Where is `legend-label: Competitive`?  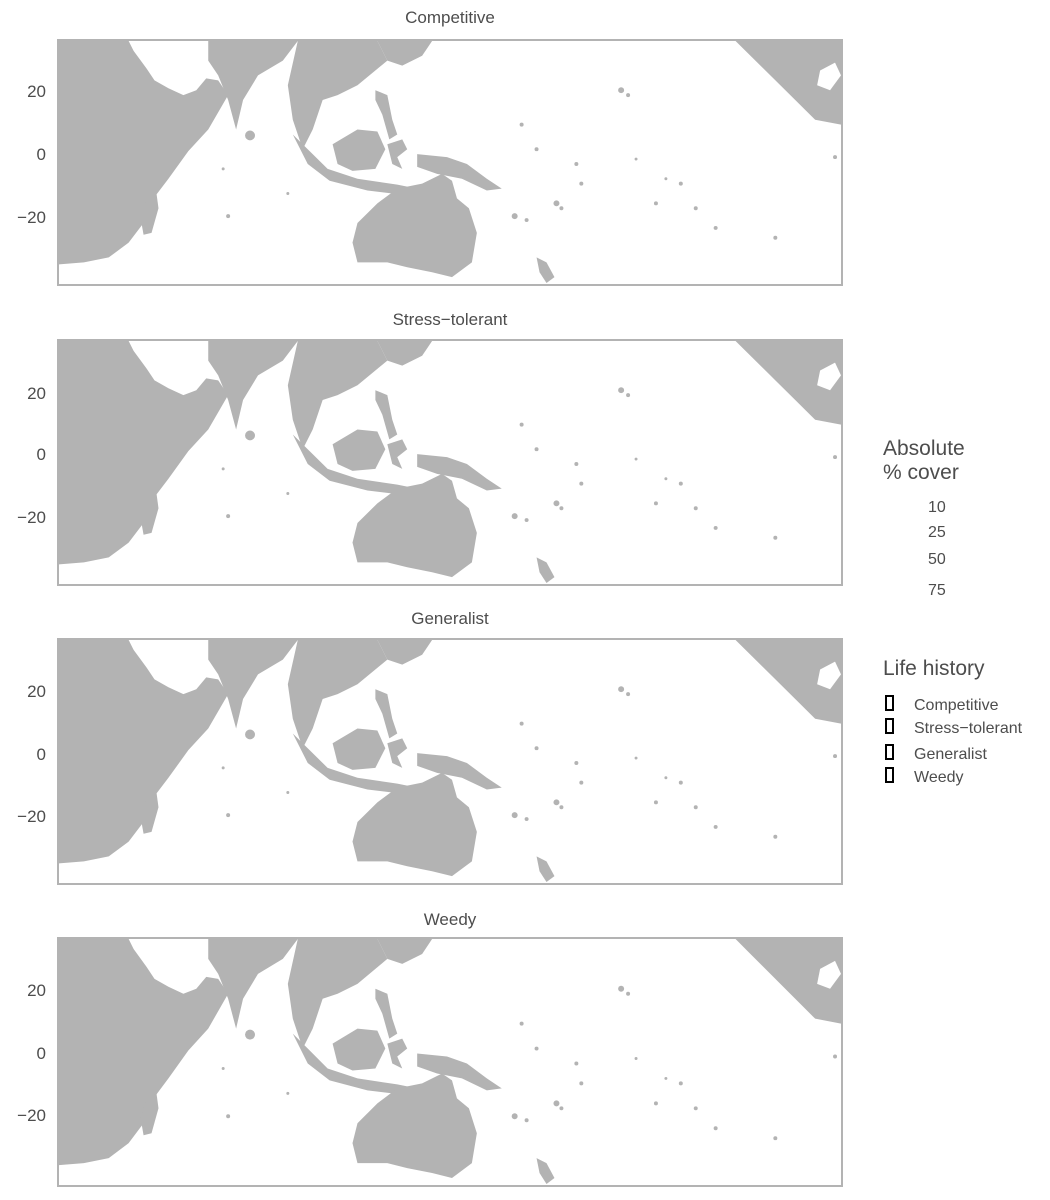
legend-label: Competitive is located at coordinates (956, 705).